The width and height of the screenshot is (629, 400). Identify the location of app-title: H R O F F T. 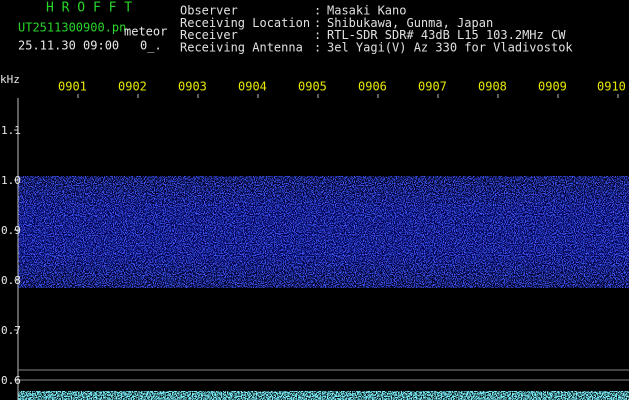
(89, 8).